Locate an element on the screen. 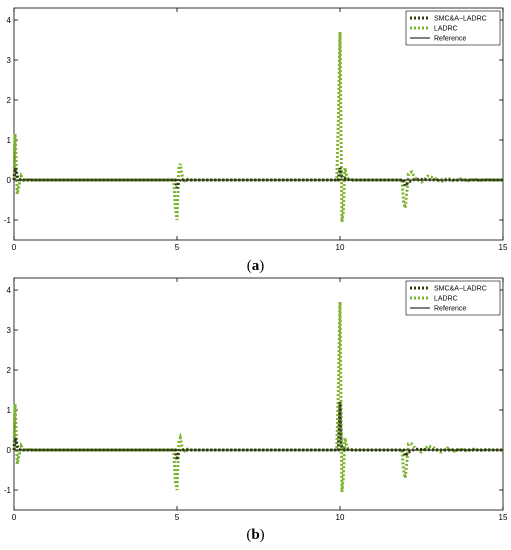  caption-a: (a) is located at coordinates (255, 266).